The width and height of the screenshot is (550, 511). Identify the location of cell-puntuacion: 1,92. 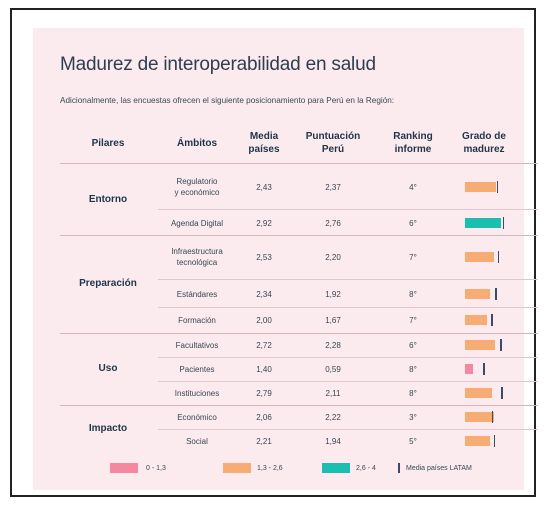
(333, 294).